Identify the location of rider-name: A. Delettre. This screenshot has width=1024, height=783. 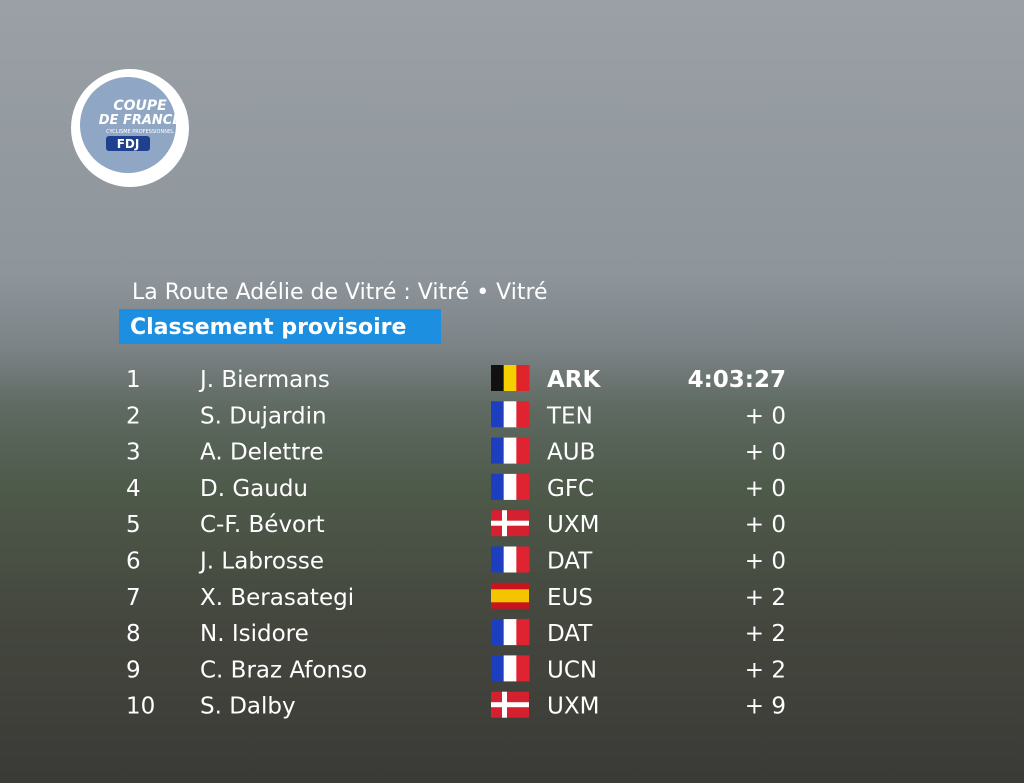
(262, 453).